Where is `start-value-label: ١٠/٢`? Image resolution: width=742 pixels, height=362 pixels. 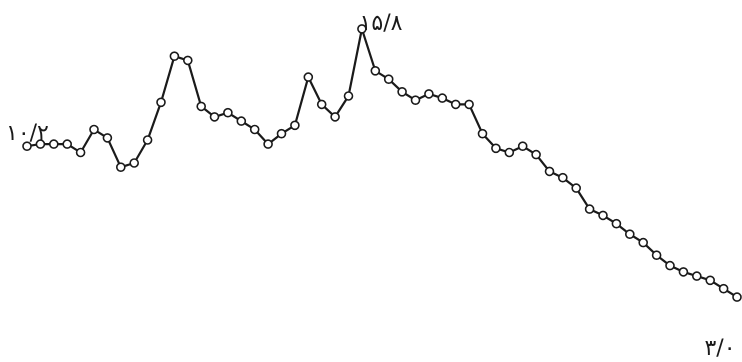 start-value-label: ١٠/٢ is located at coordinates (27, 133).